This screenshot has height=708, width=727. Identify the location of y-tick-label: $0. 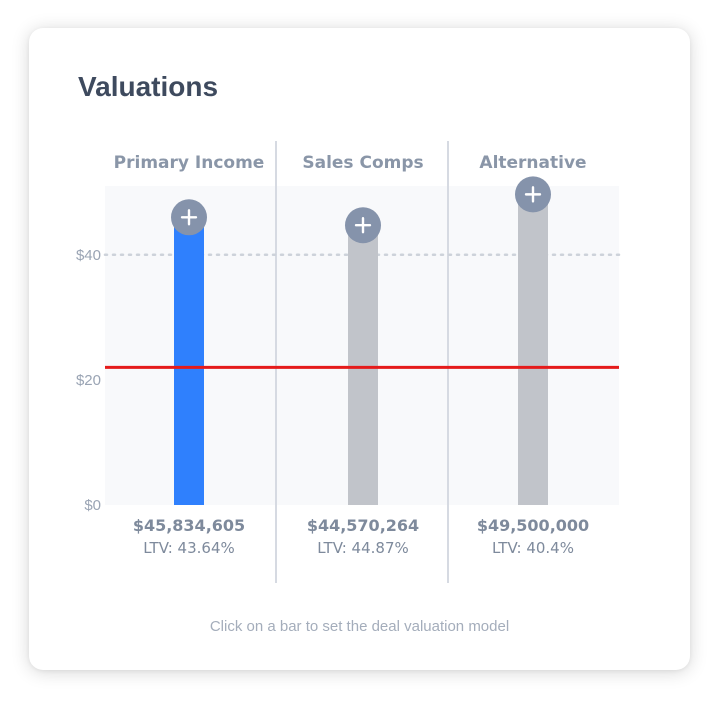
(92, 505).